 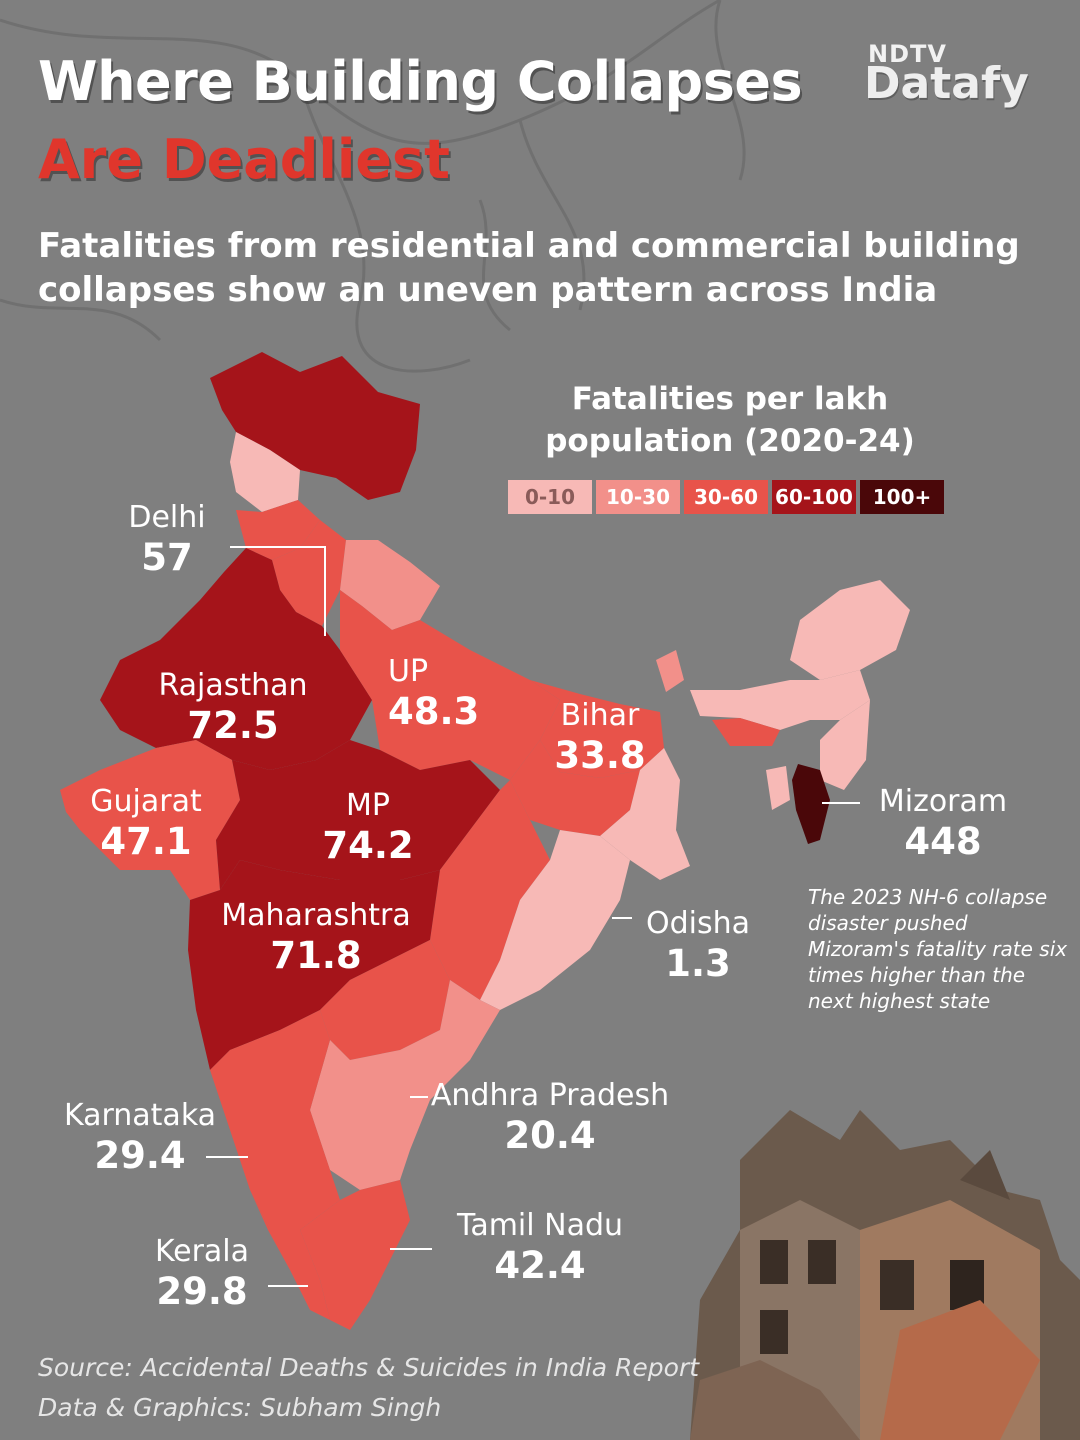 I want to click on state-name: Karnataka, so click(x=140, y=1115).